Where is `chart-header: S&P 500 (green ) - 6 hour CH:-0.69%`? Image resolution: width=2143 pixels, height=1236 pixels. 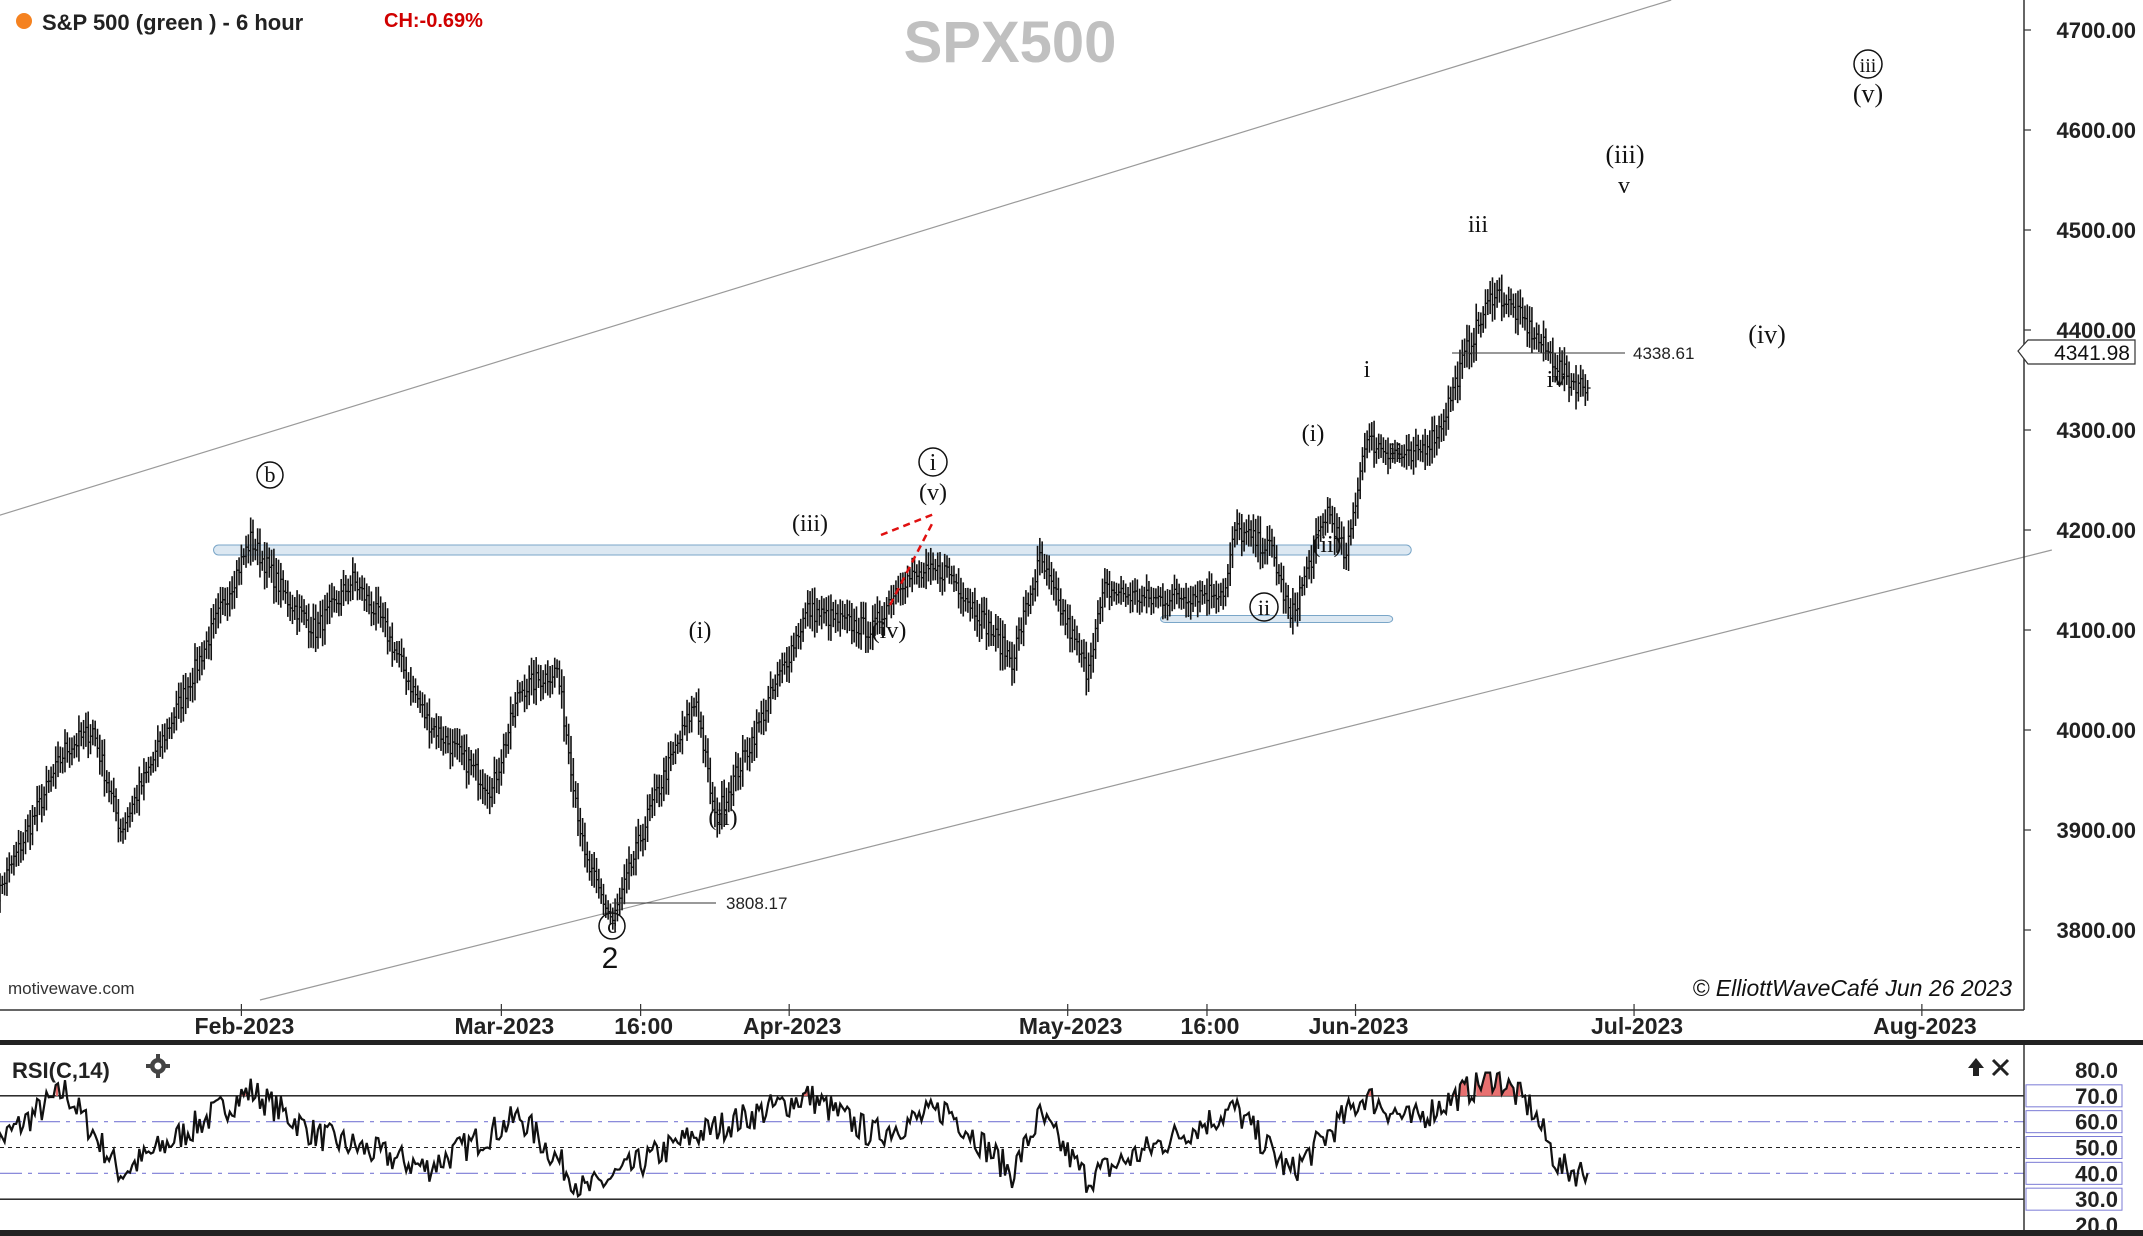 chart-header: S&P 500 (green ) - 6 hour CH:-0.69% is located at coordinates (249, 22).